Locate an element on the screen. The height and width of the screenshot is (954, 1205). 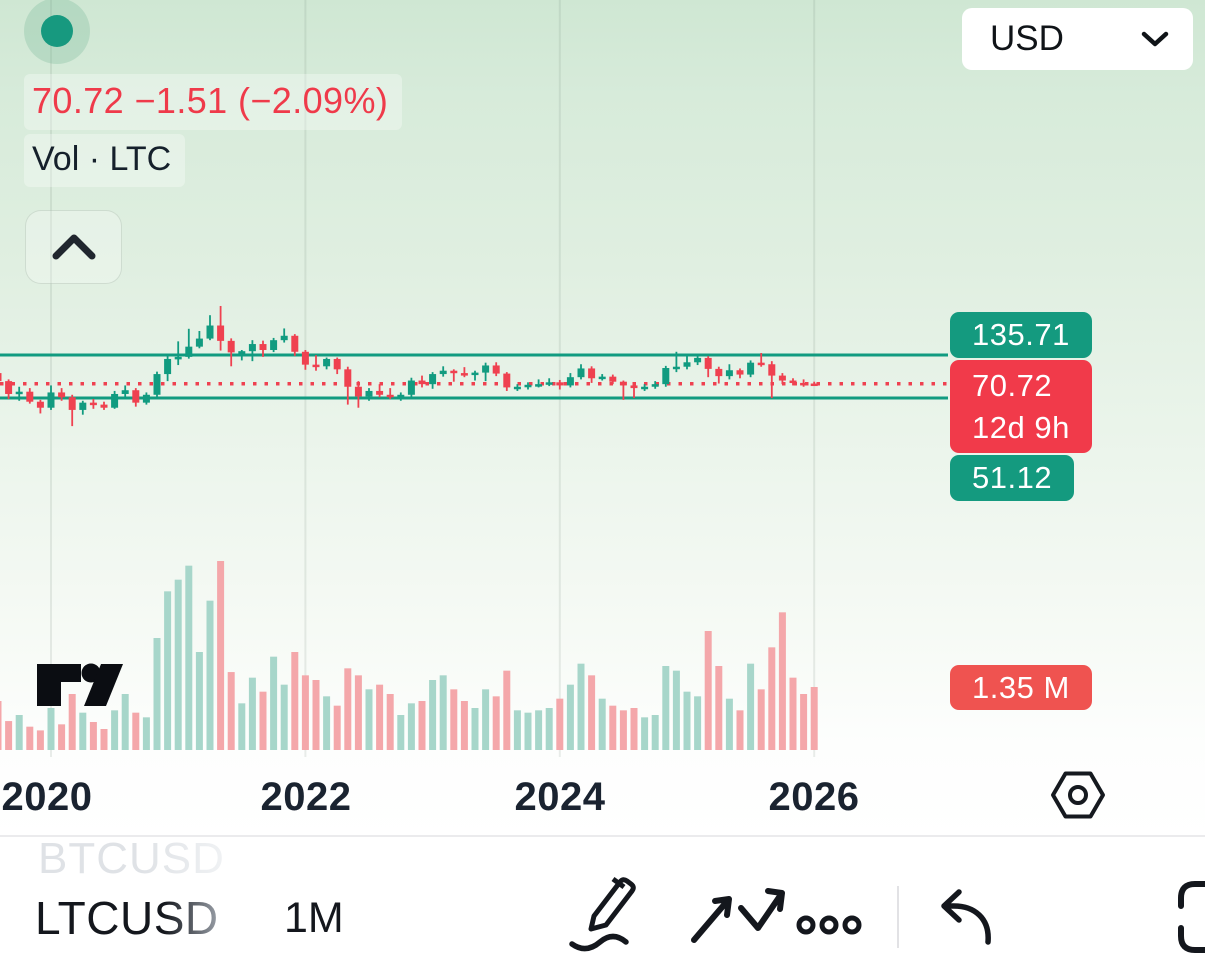
chart-settings-icon is located at coordinates (1078, 795).